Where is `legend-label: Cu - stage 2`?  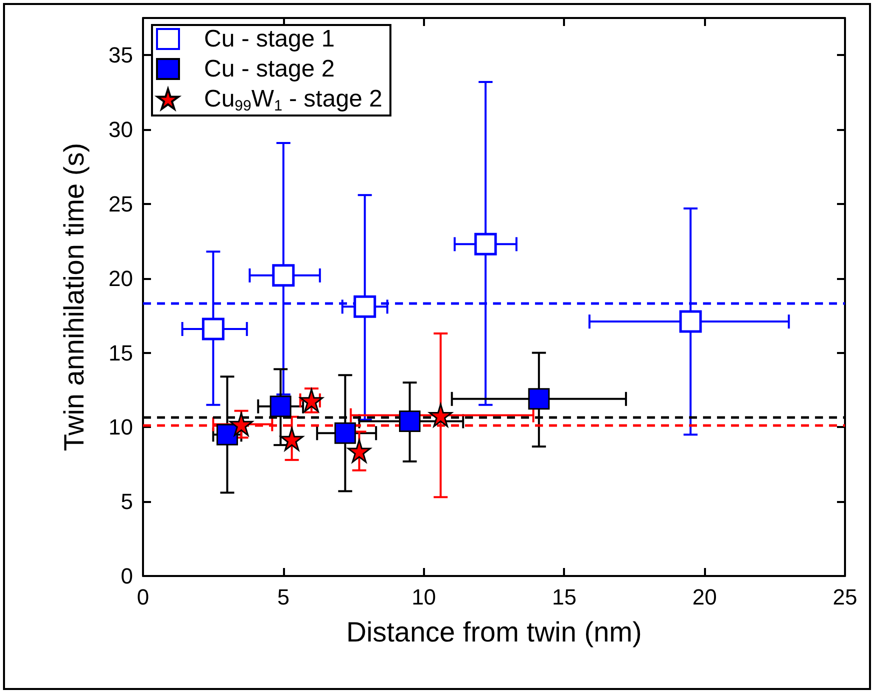
legend-label: Cu - stage 2 is located at coordinates (269, 69).